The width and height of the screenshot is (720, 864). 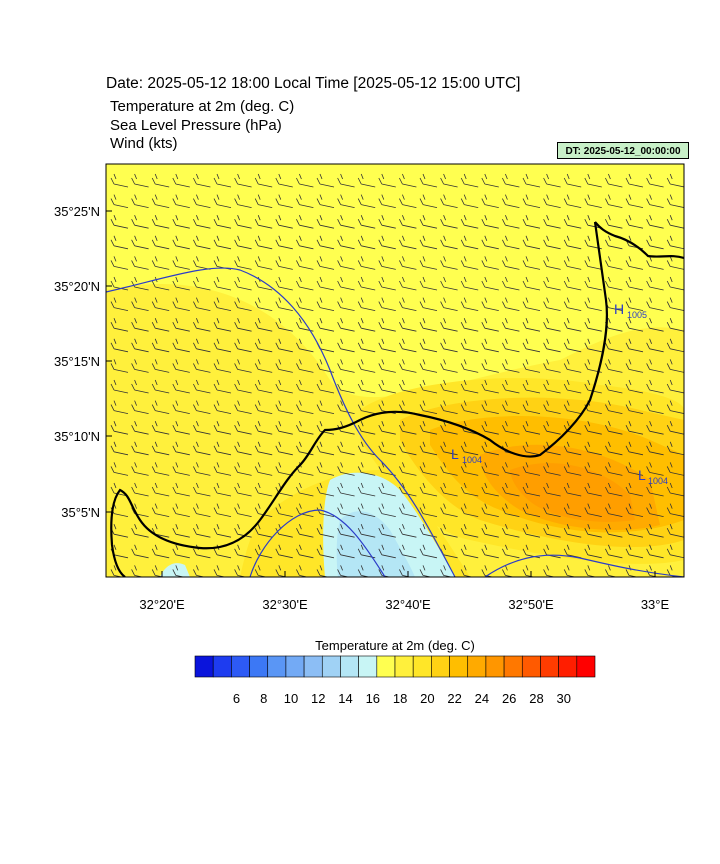 I want to click on lat-label: 35°10'N, so click(x=77, y=436).